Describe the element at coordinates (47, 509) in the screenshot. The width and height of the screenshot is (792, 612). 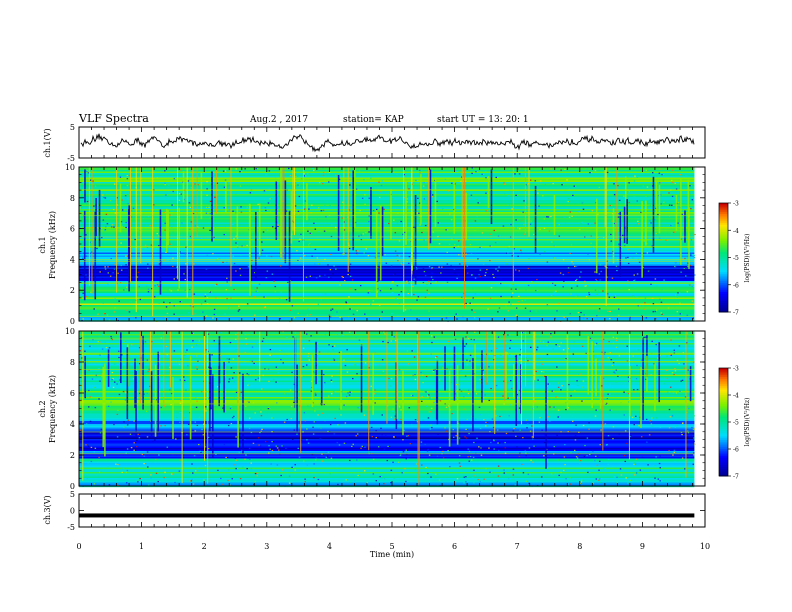
I see `ch3-waveform-ylabel: ch.3(V)` at that location.